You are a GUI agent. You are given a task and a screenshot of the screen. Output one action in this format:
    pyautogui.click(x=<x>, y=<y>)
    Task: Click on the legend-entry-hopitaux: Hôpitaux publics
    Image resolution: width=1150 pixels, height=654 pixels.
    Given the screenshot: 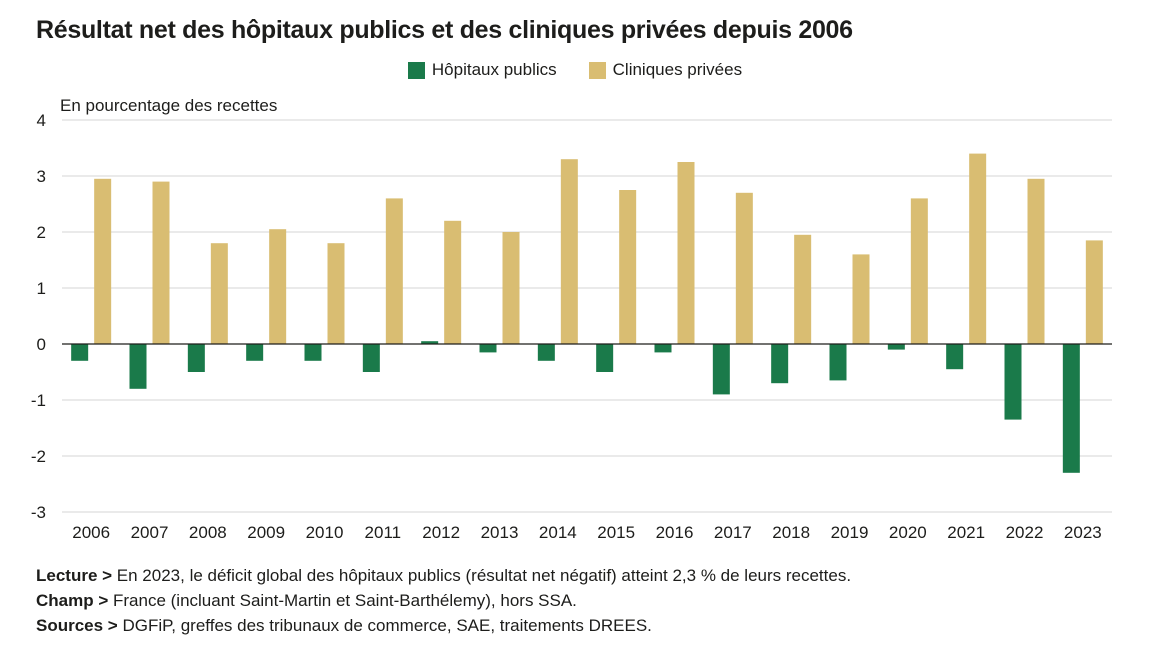 What is the action you would take?
    pyautogui.click(x=482, y=70)
    